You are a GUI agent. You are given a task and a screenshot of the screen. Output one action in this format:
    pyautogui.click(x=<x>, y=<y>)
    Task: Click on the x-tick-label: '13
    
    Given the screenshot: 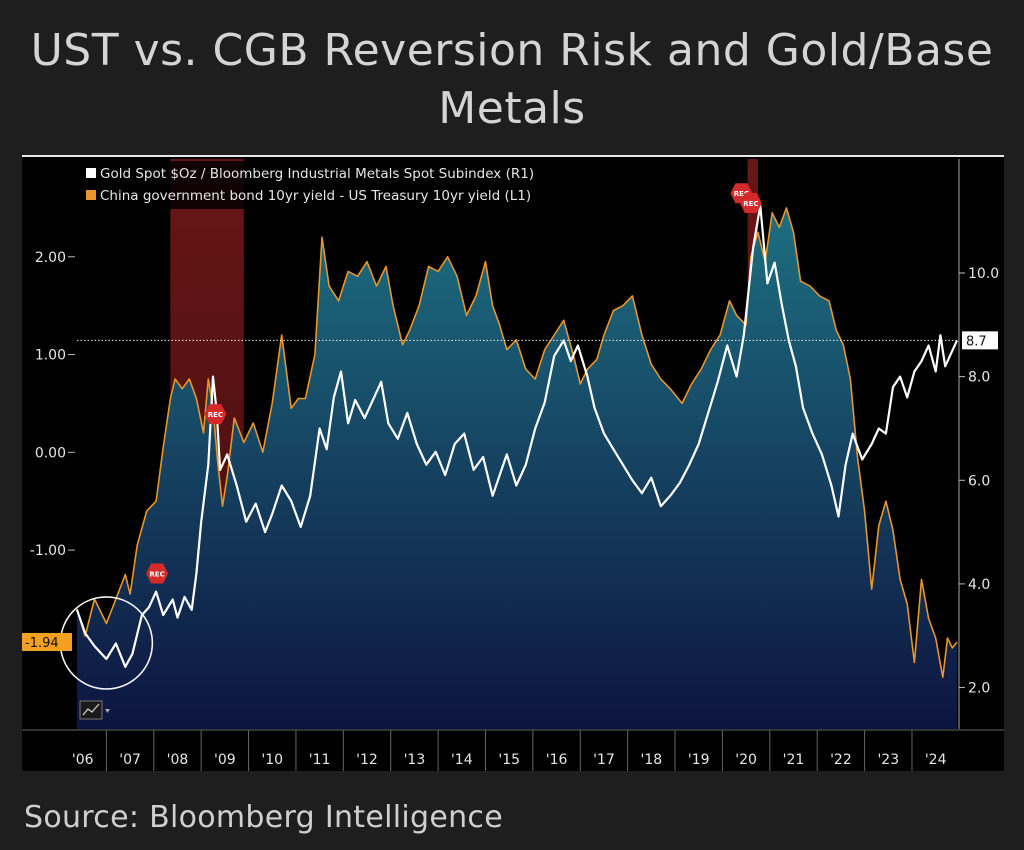 What is the action you would take?
    pyautogui.click(x=415, y=760)
    